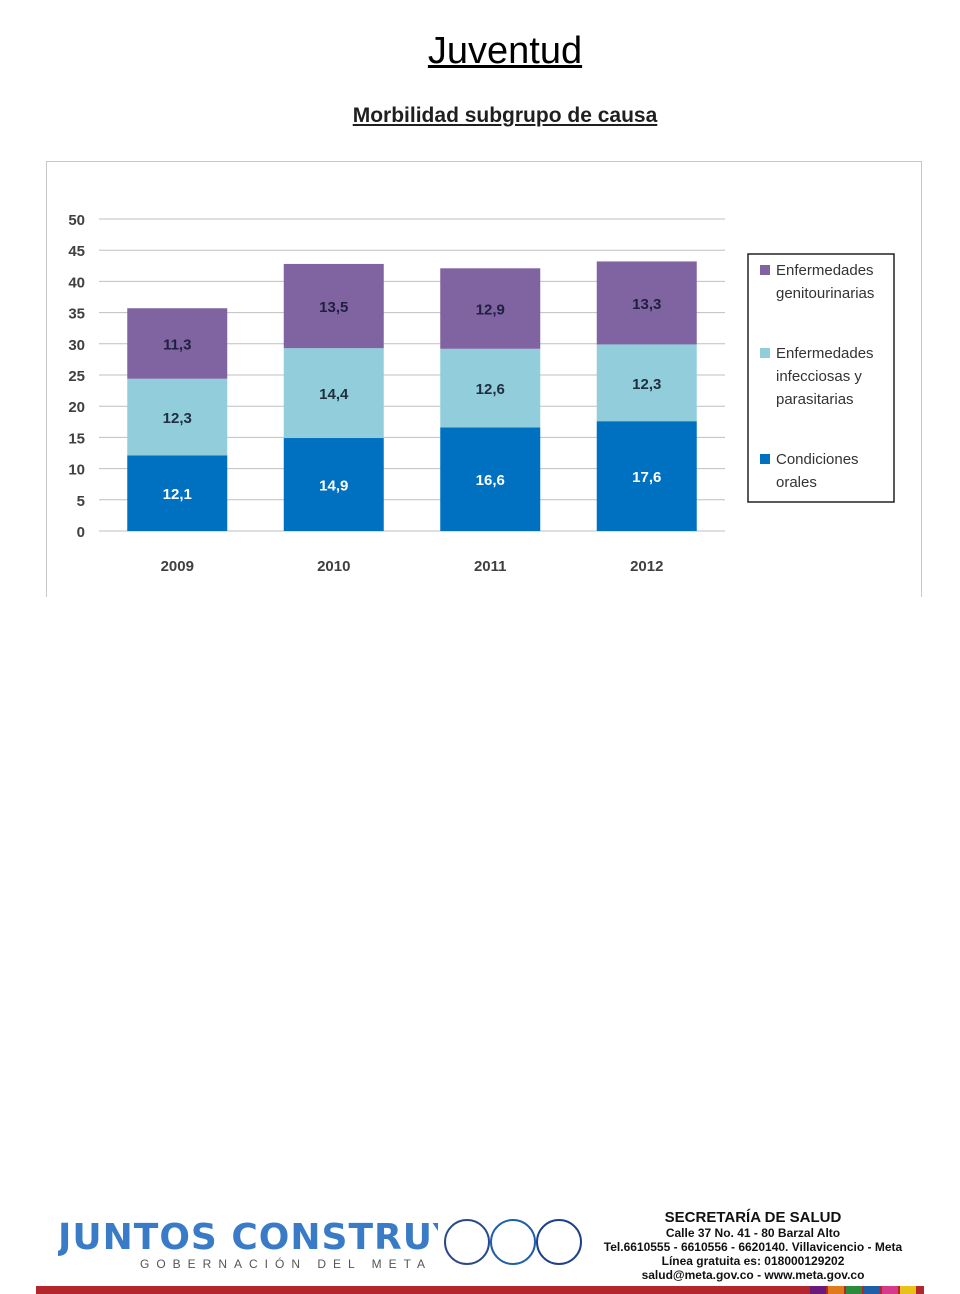 The height and width of the screenshot is (1294, 960). I want to click on page-title: Juventud, so click(505, 51).